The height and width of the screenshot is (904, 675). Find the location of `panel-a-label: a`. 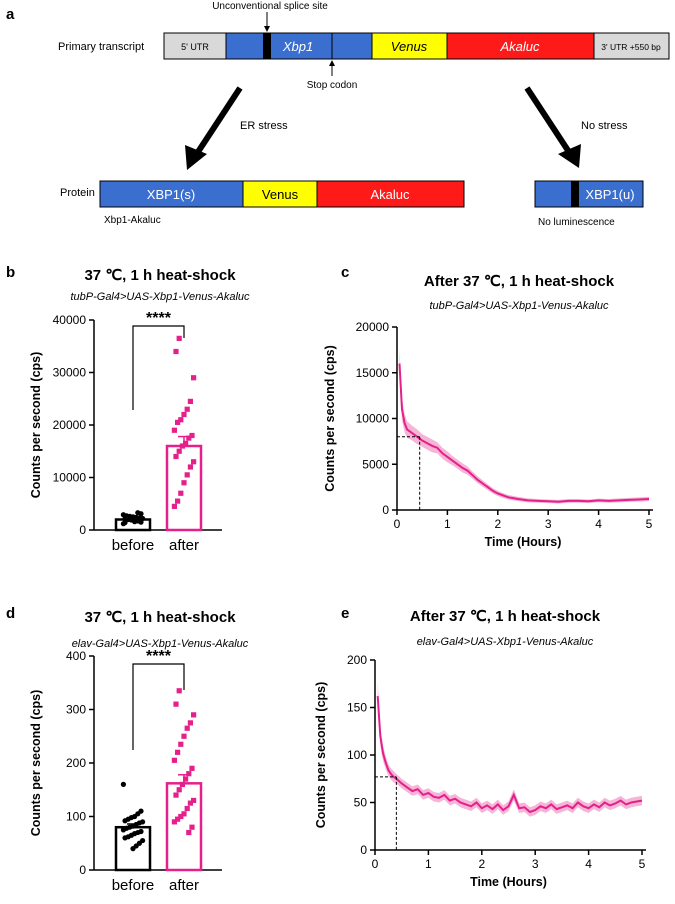

panel-a-label: a is located at coordinates (10, 14).